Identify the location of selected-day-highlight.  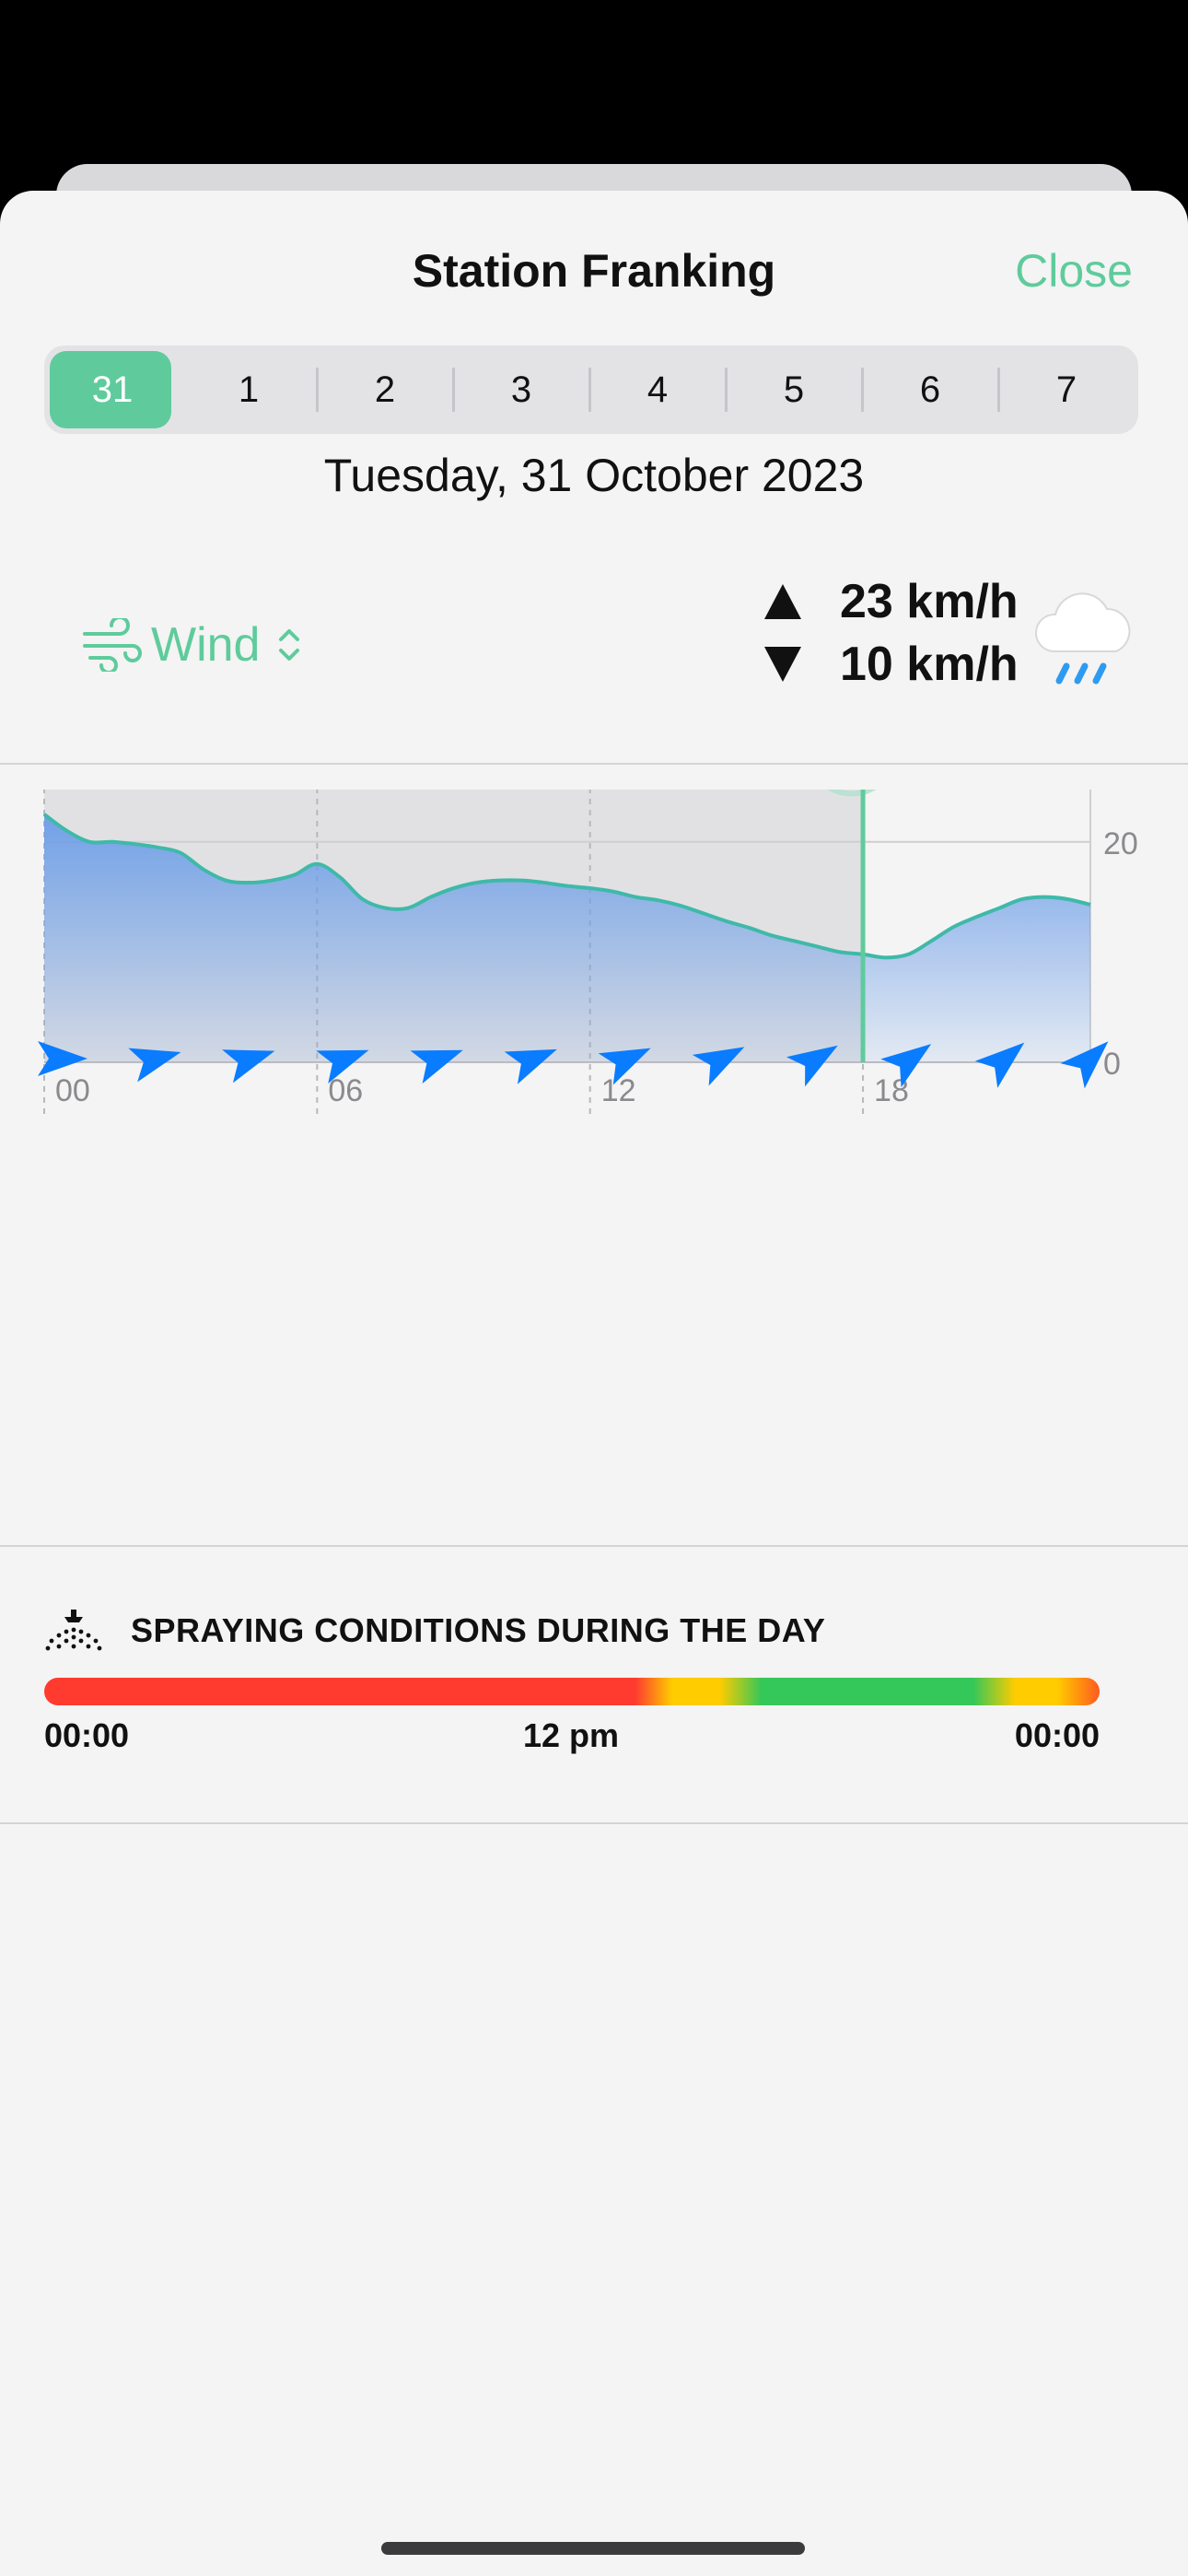
(111, 389).